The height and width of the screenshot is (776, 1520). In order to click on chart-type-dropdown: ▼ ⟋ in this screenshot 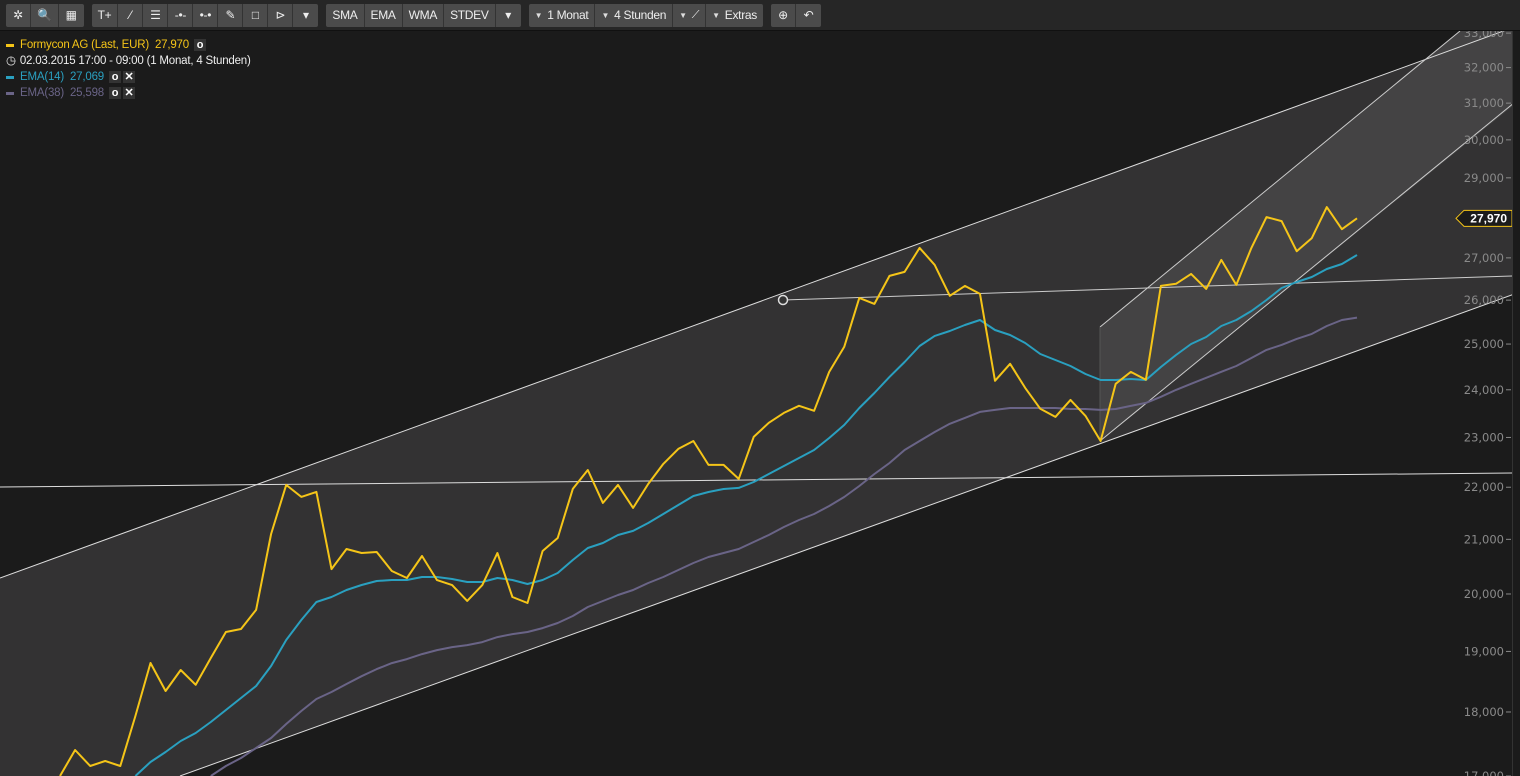, I will do `click(690, 15)`.